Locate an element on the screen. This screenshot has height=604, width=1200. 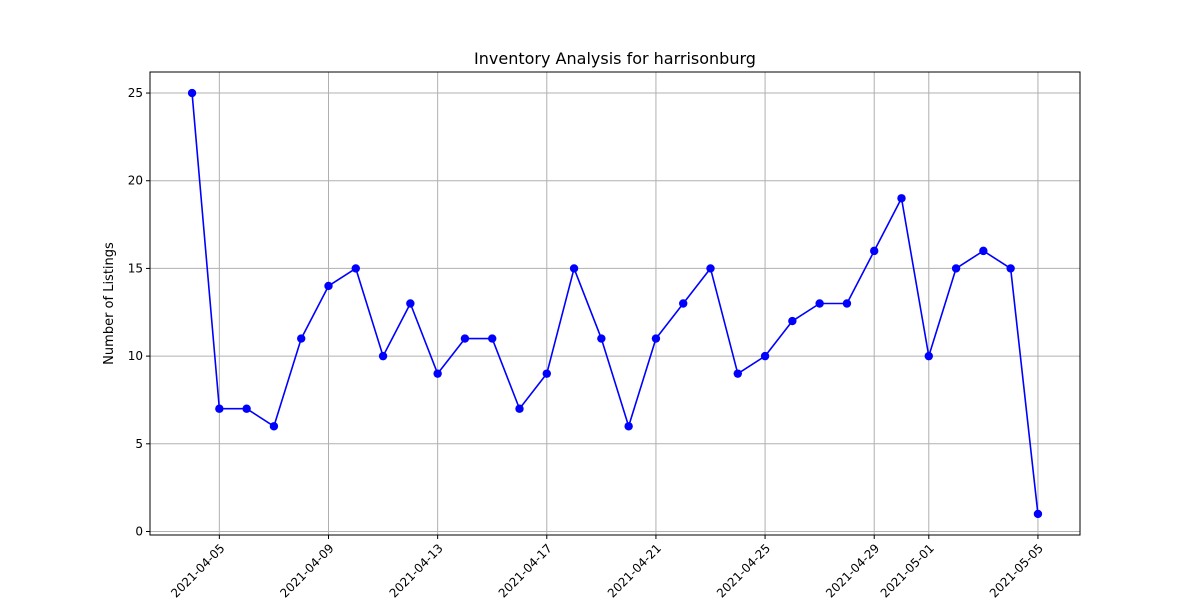
chart-title: Inventory Analysis for harrisonburg is located at coordinates (615, 58).